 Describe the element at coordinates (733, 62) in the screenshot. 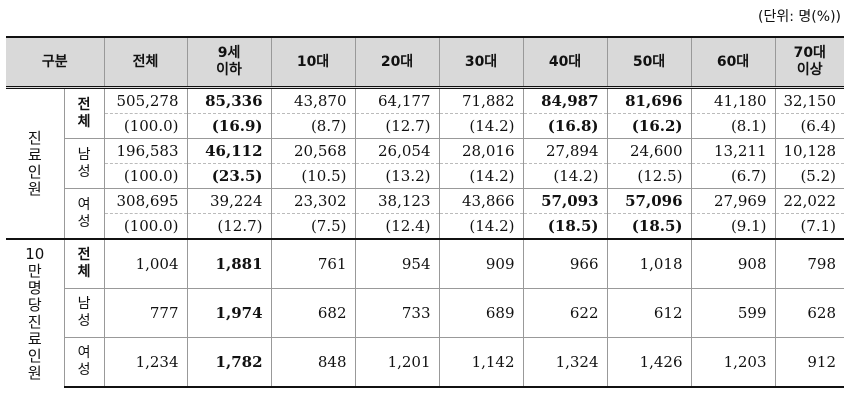

I see `header-age-60s: 60대` at that location.